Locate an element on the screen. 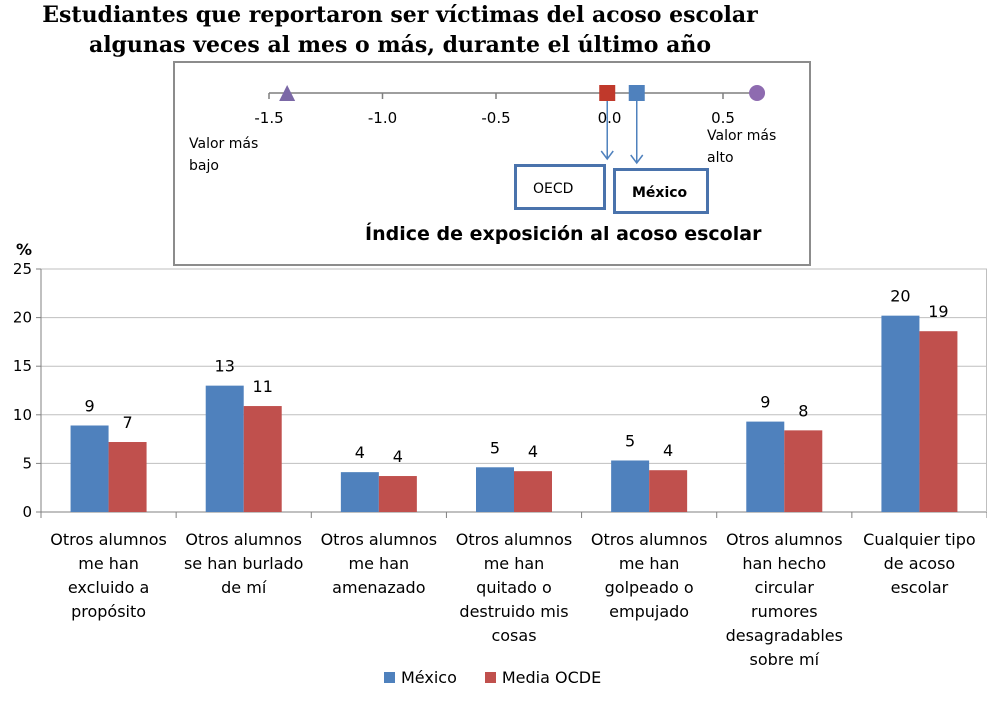  x-category-label-line: de mí is located at coordinates (244, 587).